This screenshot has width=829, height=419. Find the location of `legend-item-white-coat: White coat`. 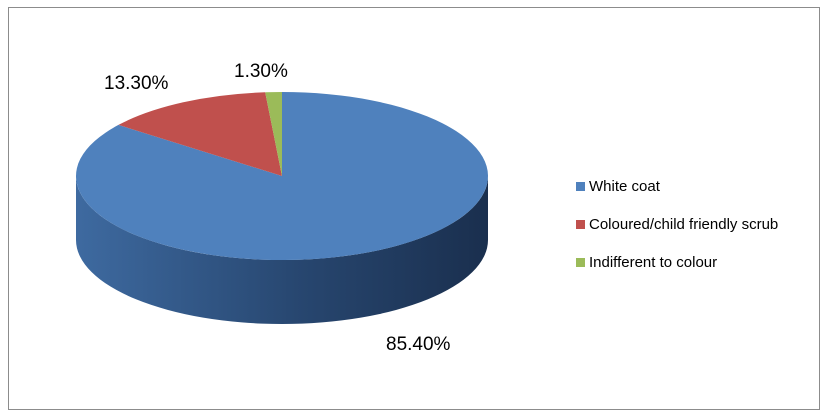

legend-item-white-coat: White coat is located at coordinates (677, 186).